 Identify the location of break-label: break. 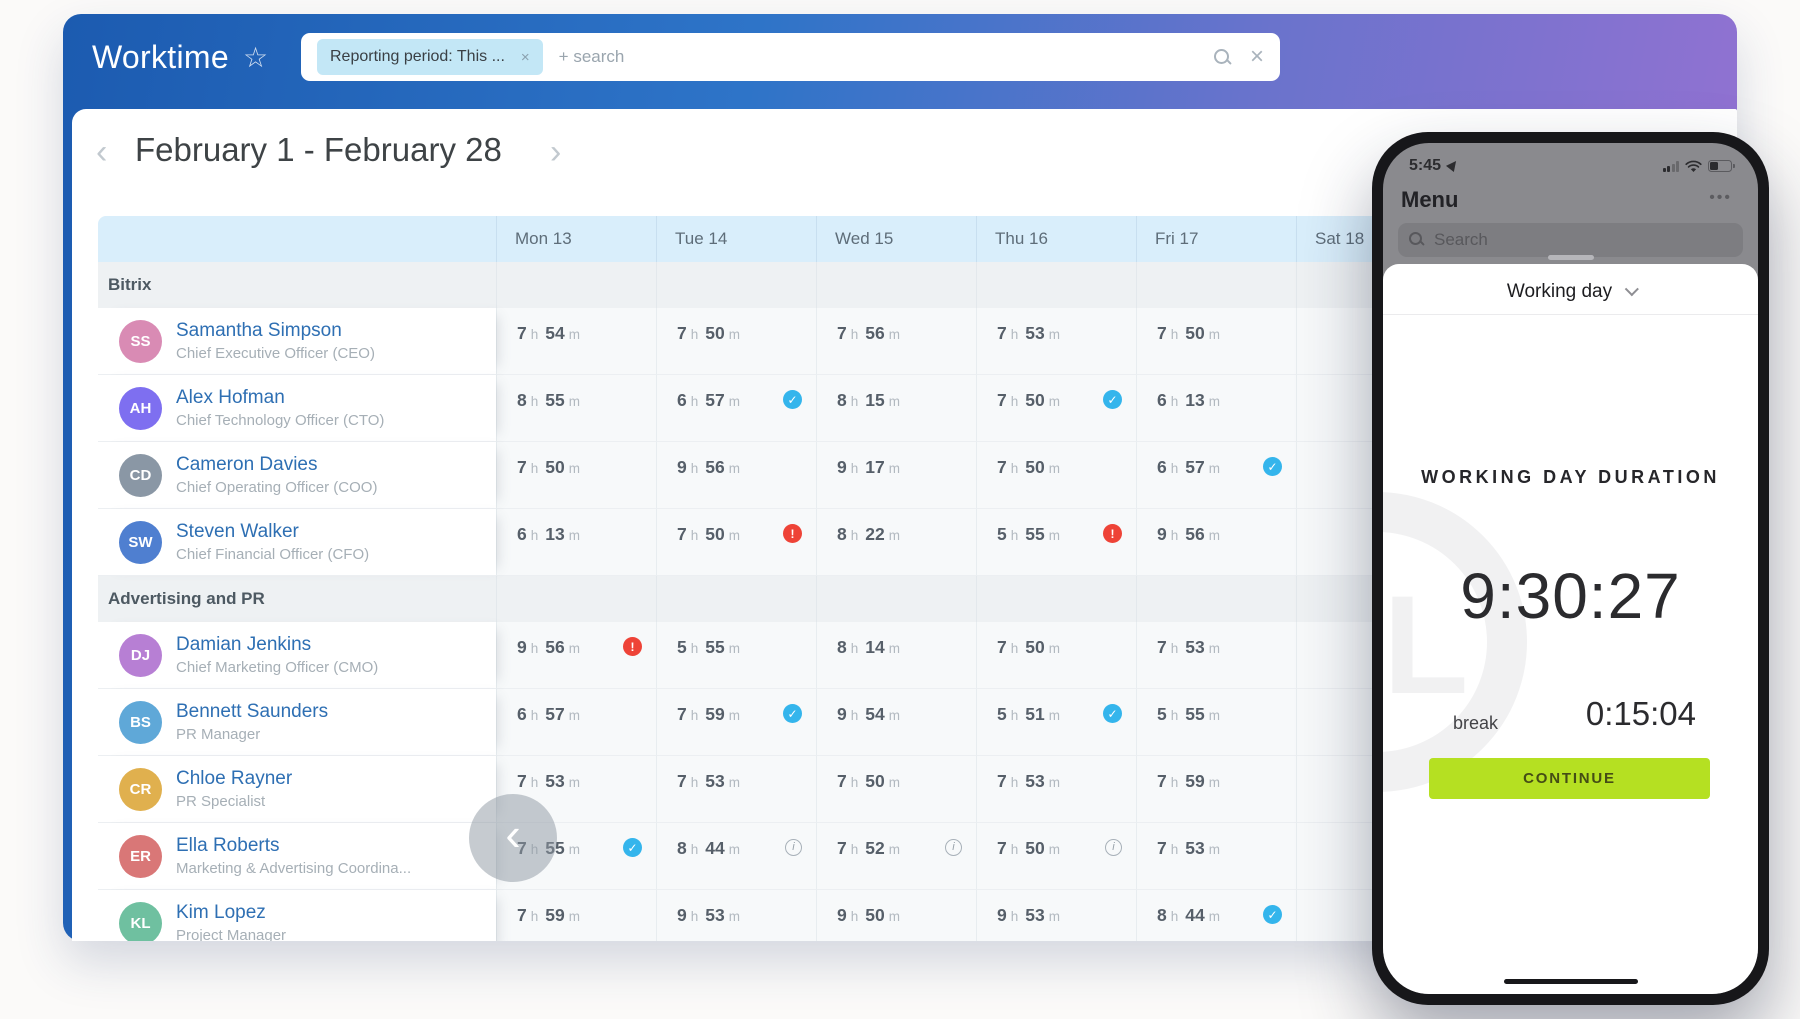
(1476, 723).